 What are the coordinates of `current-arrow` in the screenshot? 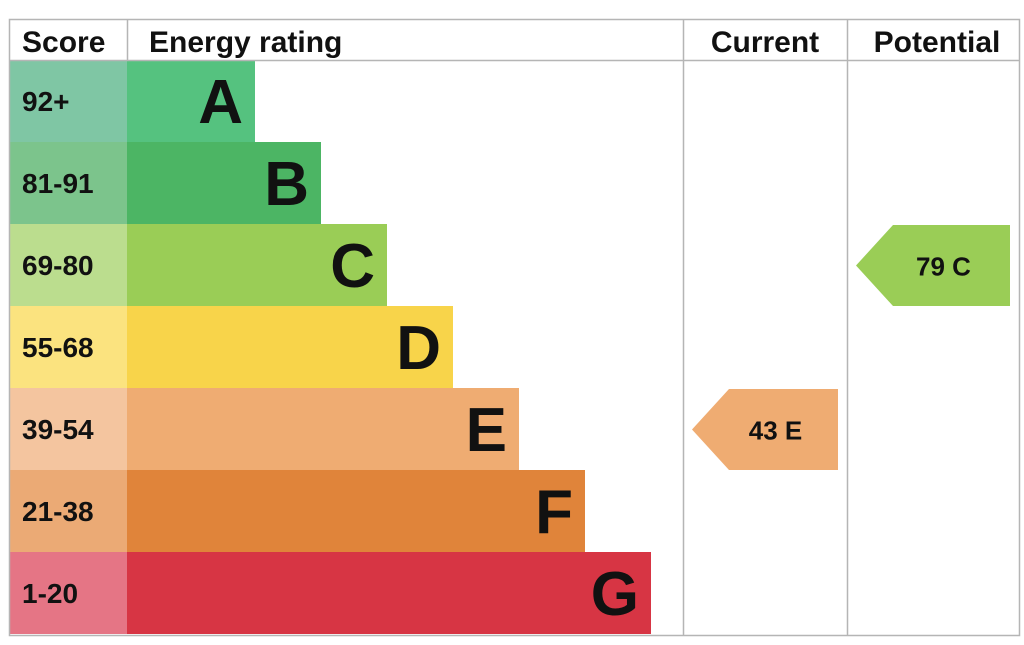 It's located at (765, 429).